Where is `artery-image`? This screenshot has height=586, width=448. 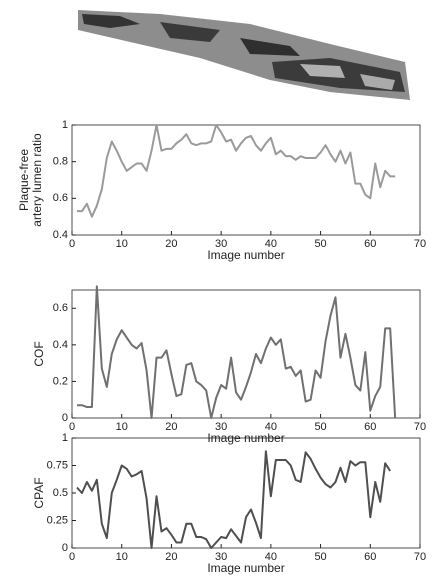
artery-image is located at coordinates (244, 55).